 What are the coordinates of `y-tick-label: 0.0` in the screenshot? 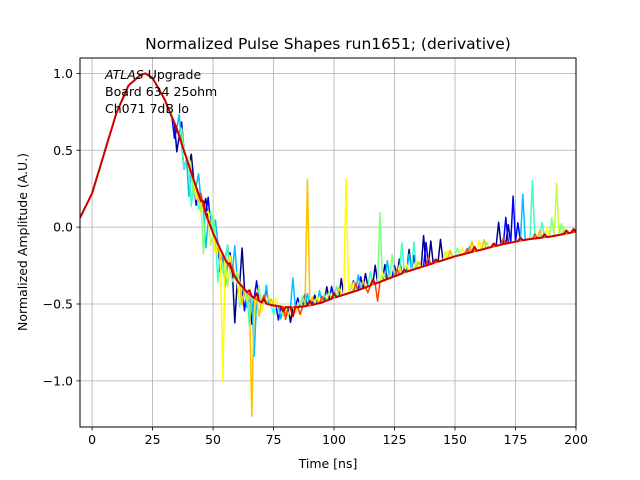 It's located at (63, 227).